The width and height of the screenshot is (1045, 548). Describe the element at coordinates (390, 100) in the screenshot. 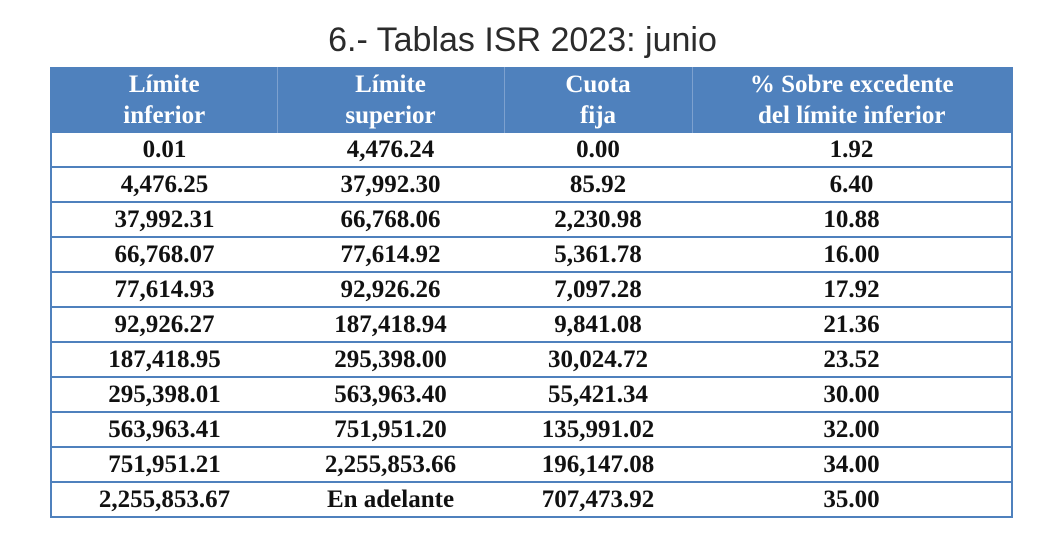

I see `header-limite-superior: Límite superior` at that location.